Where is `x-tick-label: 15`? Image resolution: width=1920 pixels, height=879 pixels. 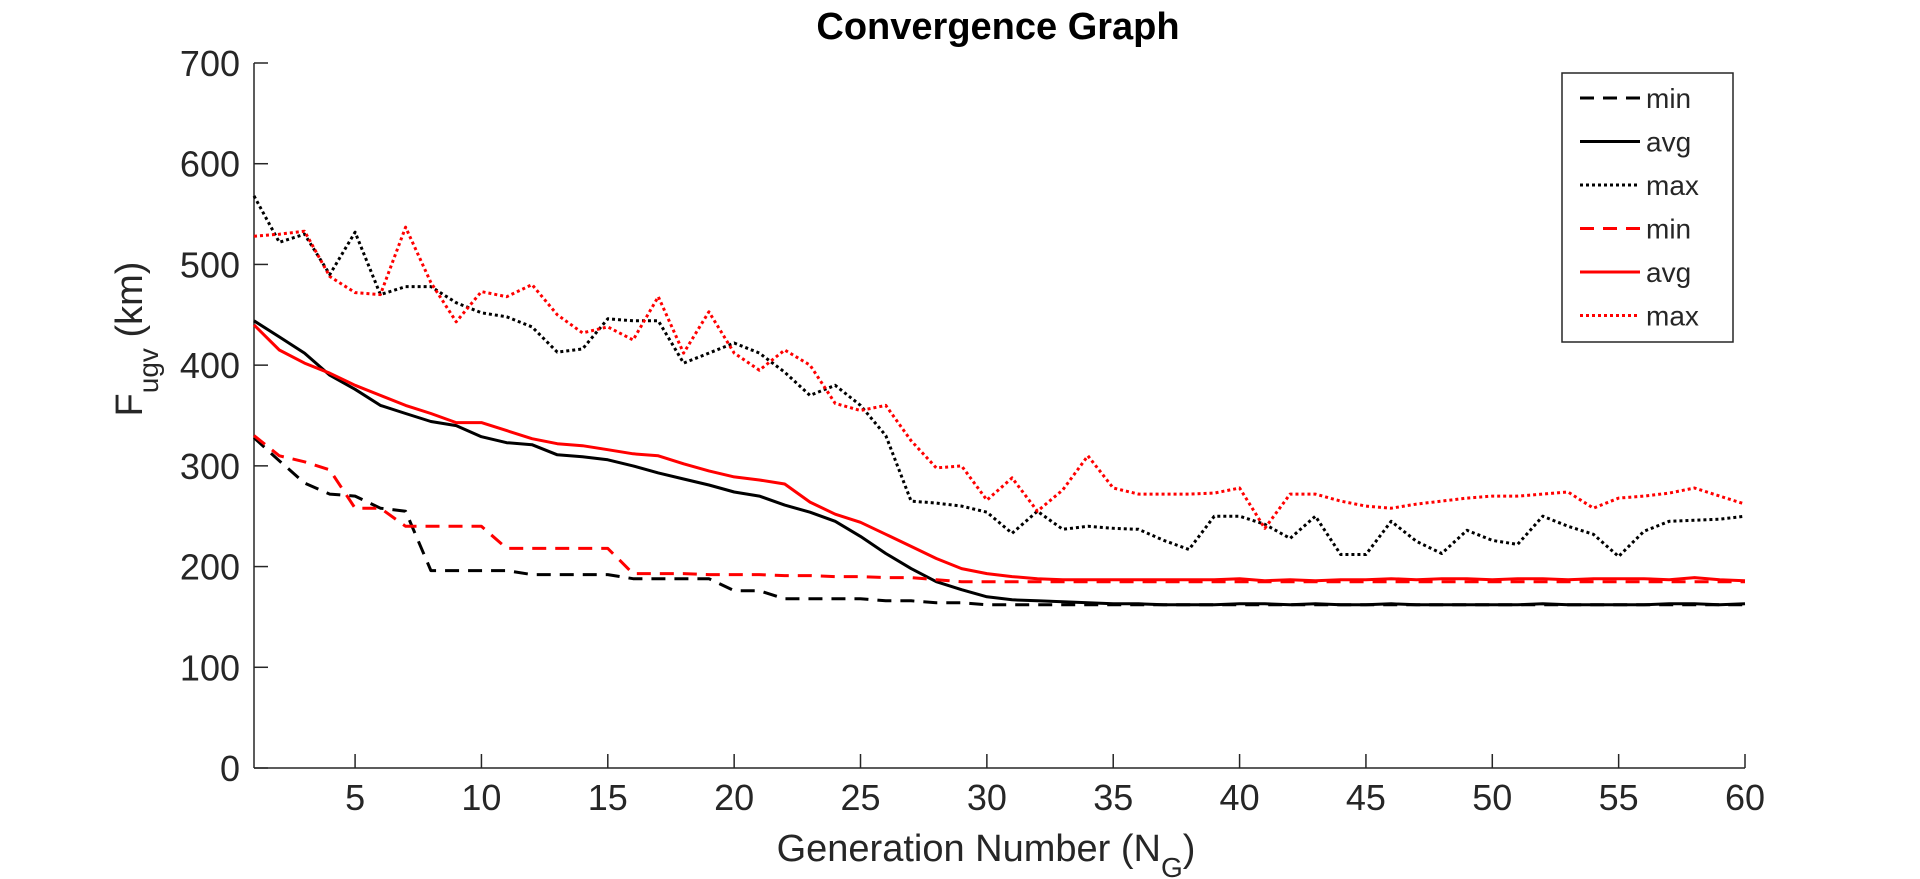 x-tick-label: 15 is located at coordinates (608, 797).